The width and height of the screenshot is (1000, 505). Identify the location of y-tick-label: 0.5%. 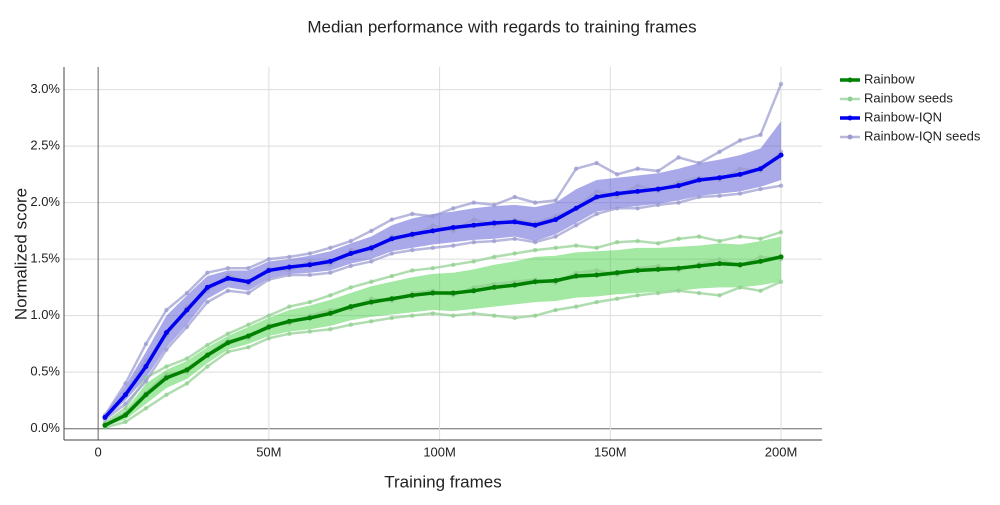
(45, 371).